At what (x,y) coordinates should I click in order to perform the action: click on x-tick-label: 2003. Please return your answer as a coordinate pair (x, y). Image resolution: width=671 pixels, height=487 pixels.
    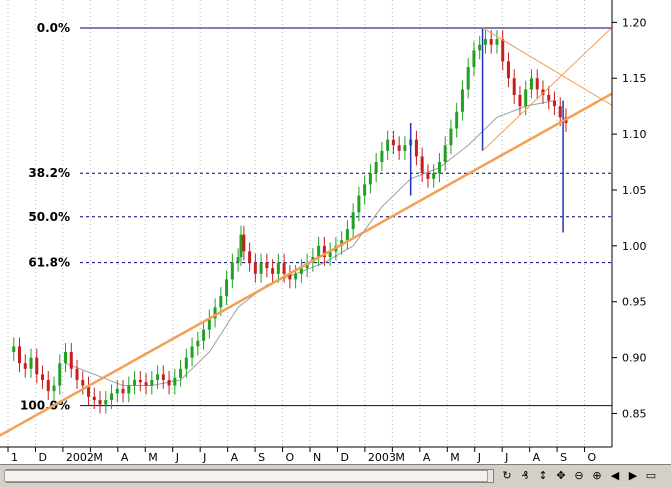
    Looking at the image, I should click on (382, 457).